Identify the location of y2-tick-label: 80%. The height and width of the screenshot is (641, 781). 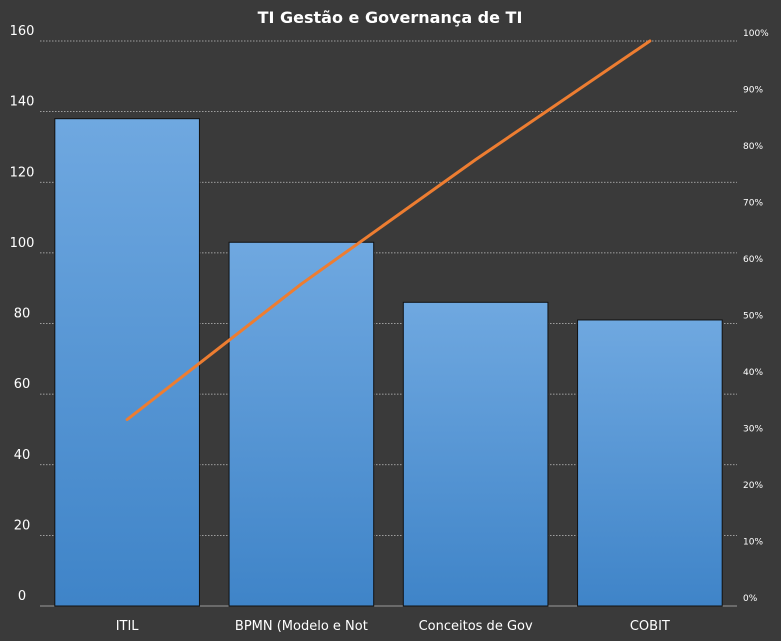
(753, 147).